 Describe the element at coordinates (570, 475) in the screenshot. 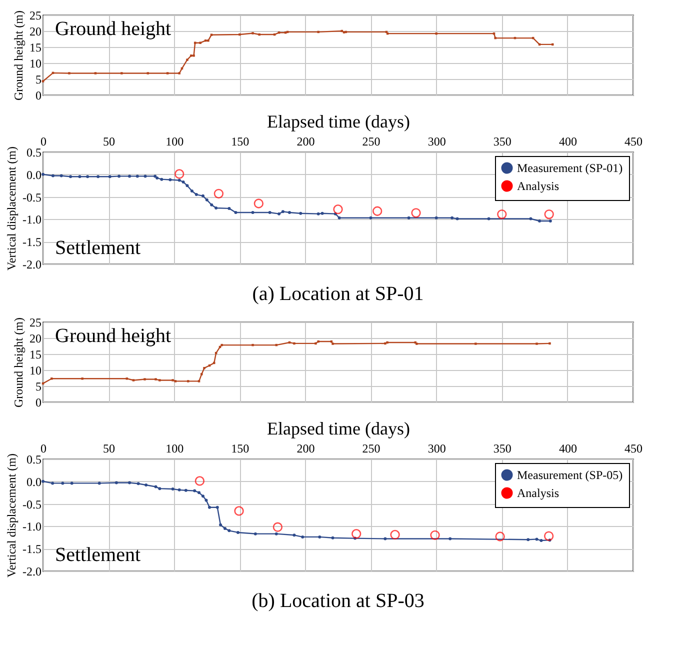

I see `legend-label: Measurement (SP-05)` at that location.